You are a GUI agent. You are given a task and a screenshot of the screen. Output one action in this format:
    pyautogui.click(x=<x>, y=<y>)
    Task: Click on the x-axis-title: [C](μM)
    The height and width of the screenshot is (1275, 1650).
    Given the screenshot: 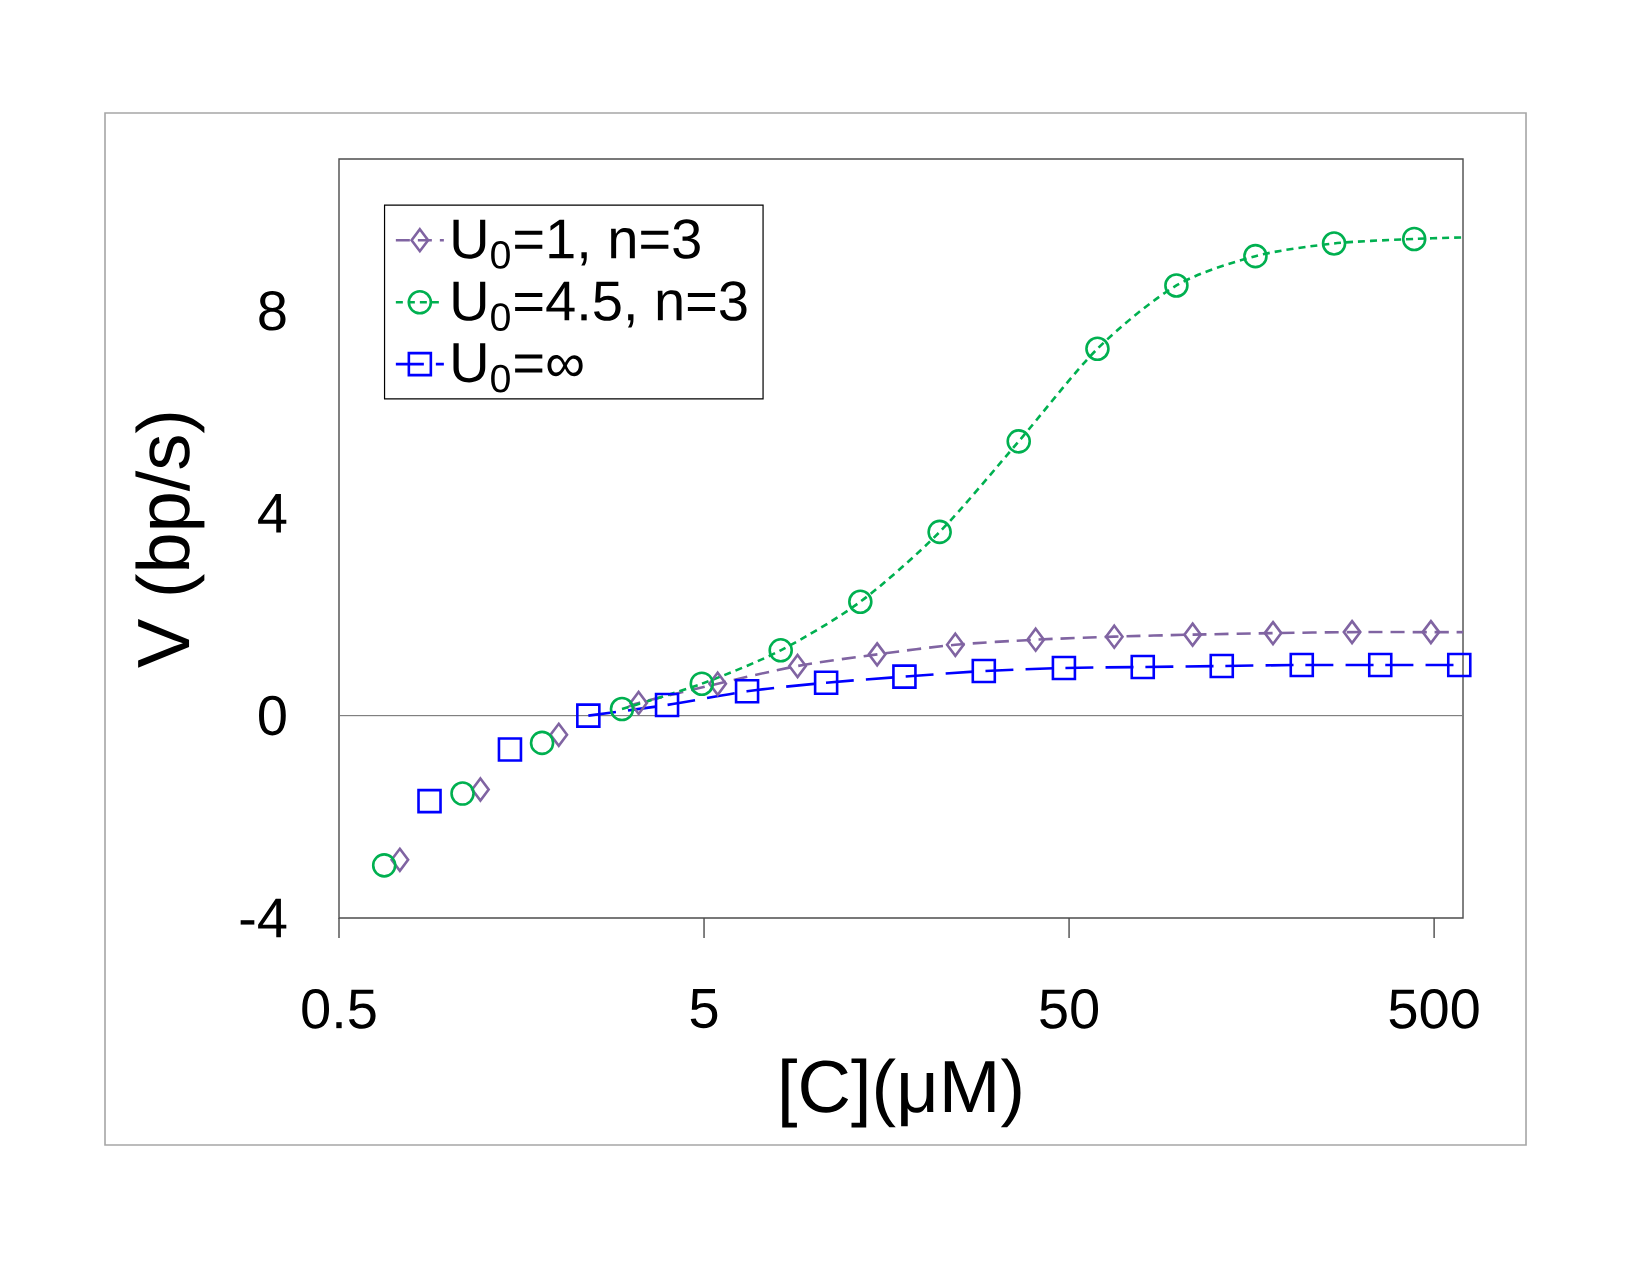 What is the action you would take?
    pyautogui.click(x=901, y=1093)
    